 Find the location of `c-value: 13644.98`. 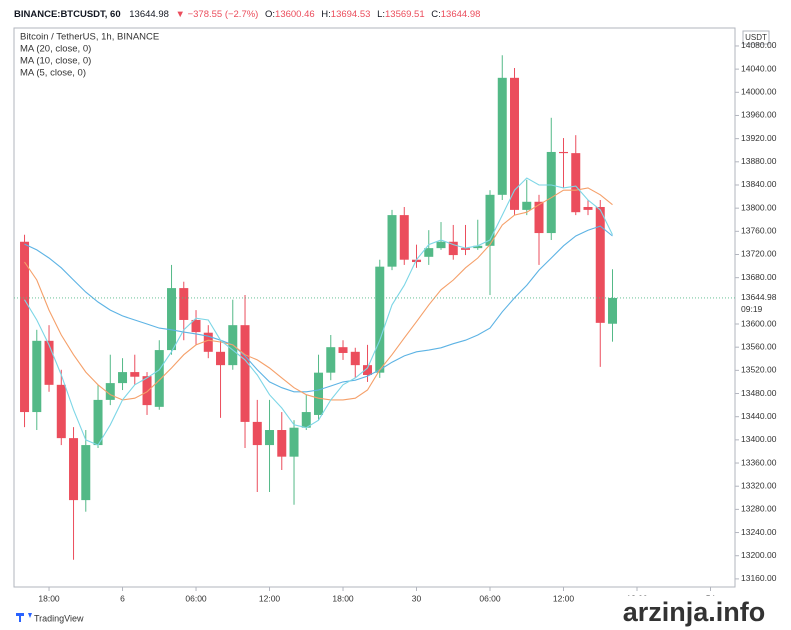

c-value: 13644.98 is located at coordinates (461, 14).